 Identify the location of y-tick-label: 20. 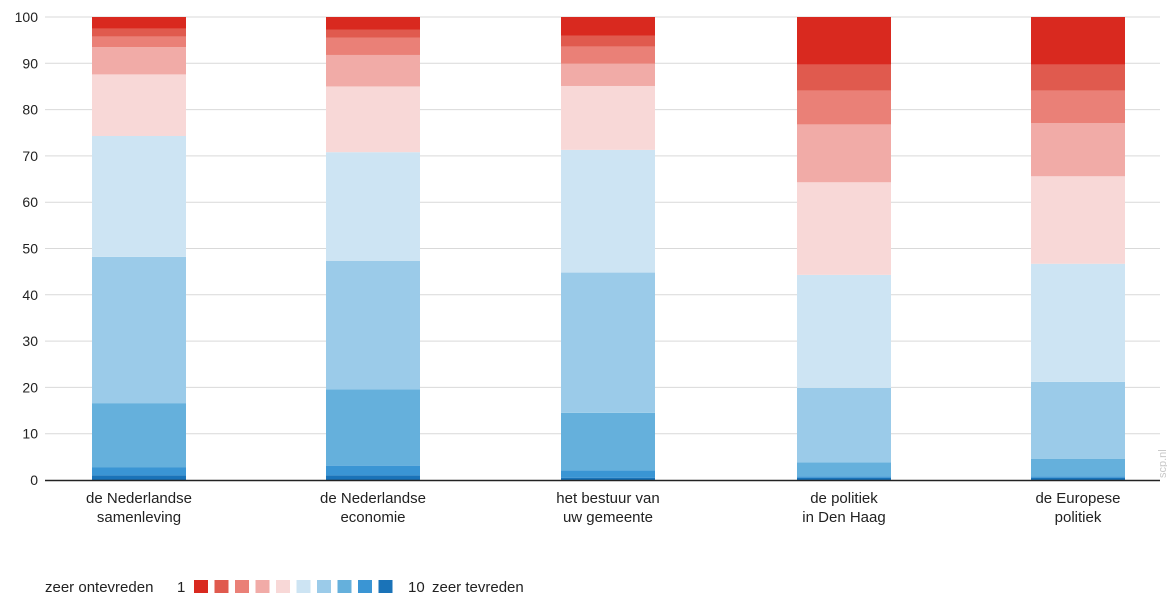
(30, 387).